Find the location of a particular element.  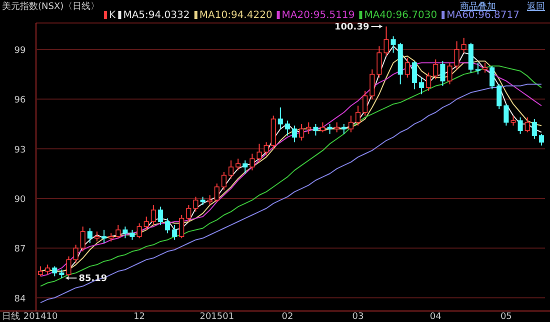

legend-label: MA5:94.0332 is located at coordinates (156, 15).